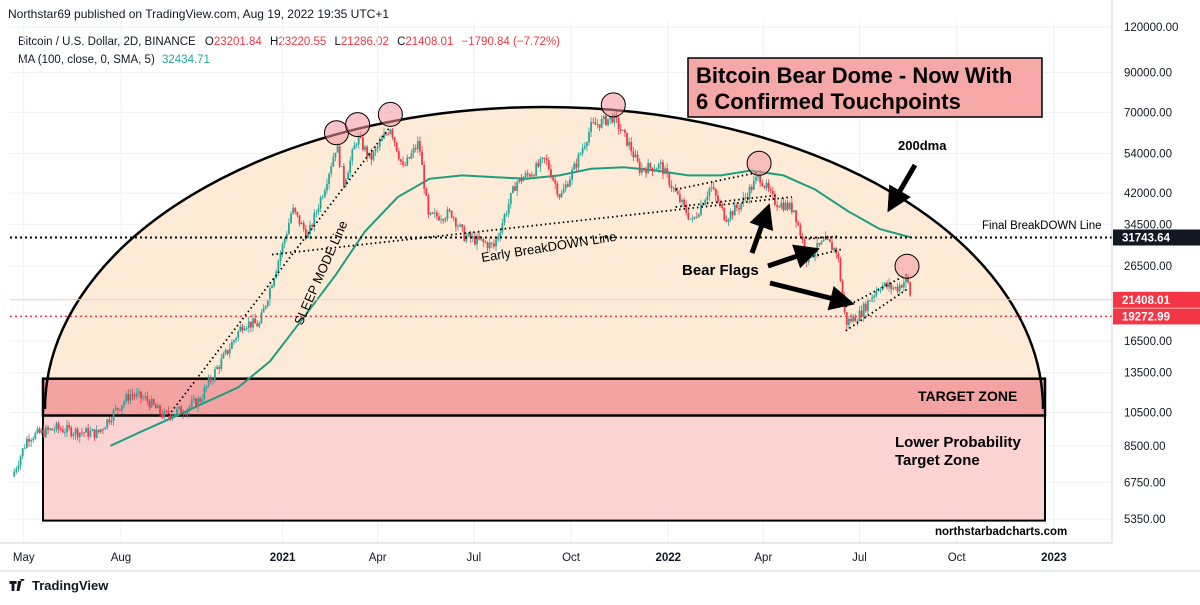 The height and width of the screenshot is (605, 1200). I want to click on x-tick-label: Apr, so click(378, 558).